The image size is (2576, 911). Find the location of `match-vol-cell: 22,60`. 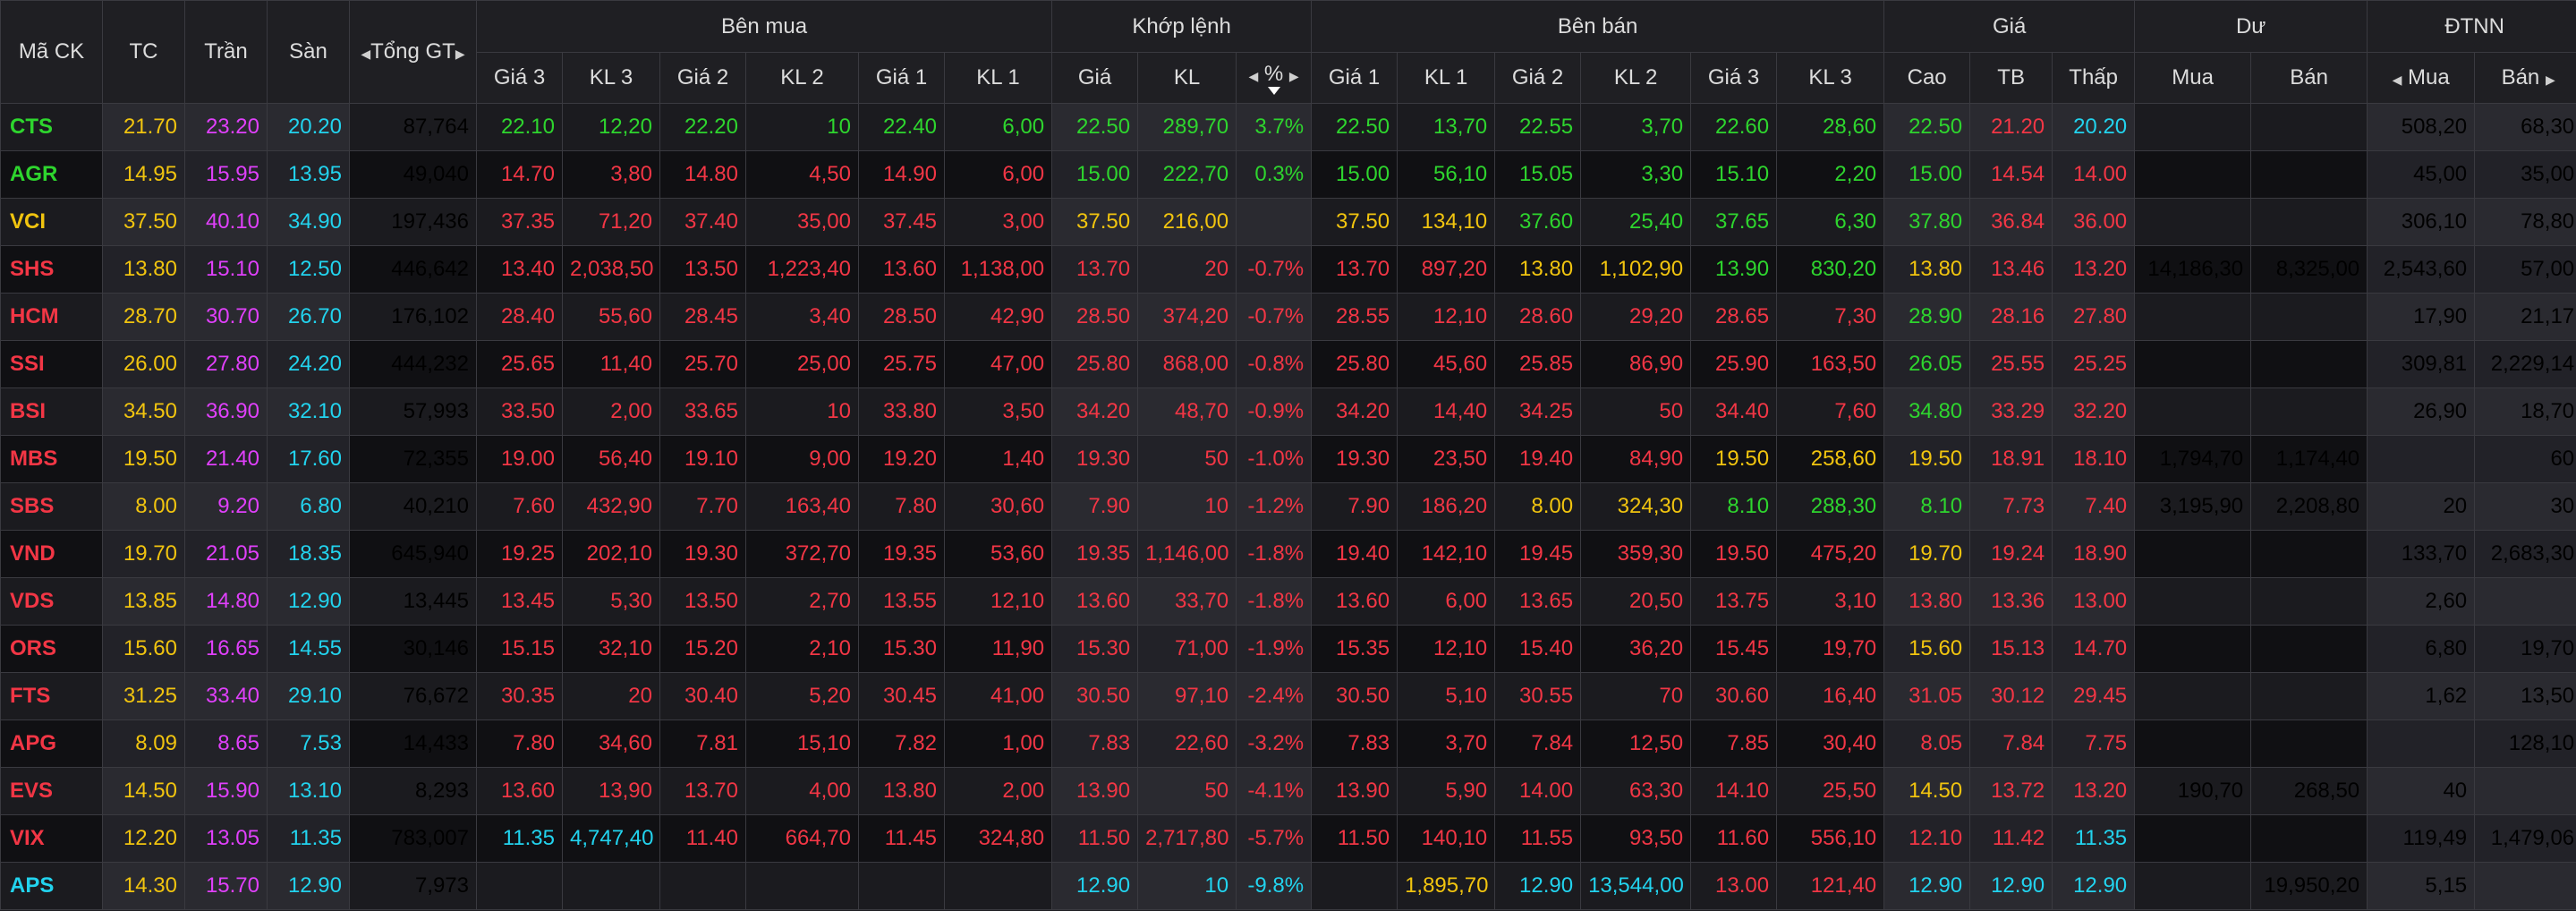

match-vol-cell: 22,60 is located at coordinates (1187, 743).